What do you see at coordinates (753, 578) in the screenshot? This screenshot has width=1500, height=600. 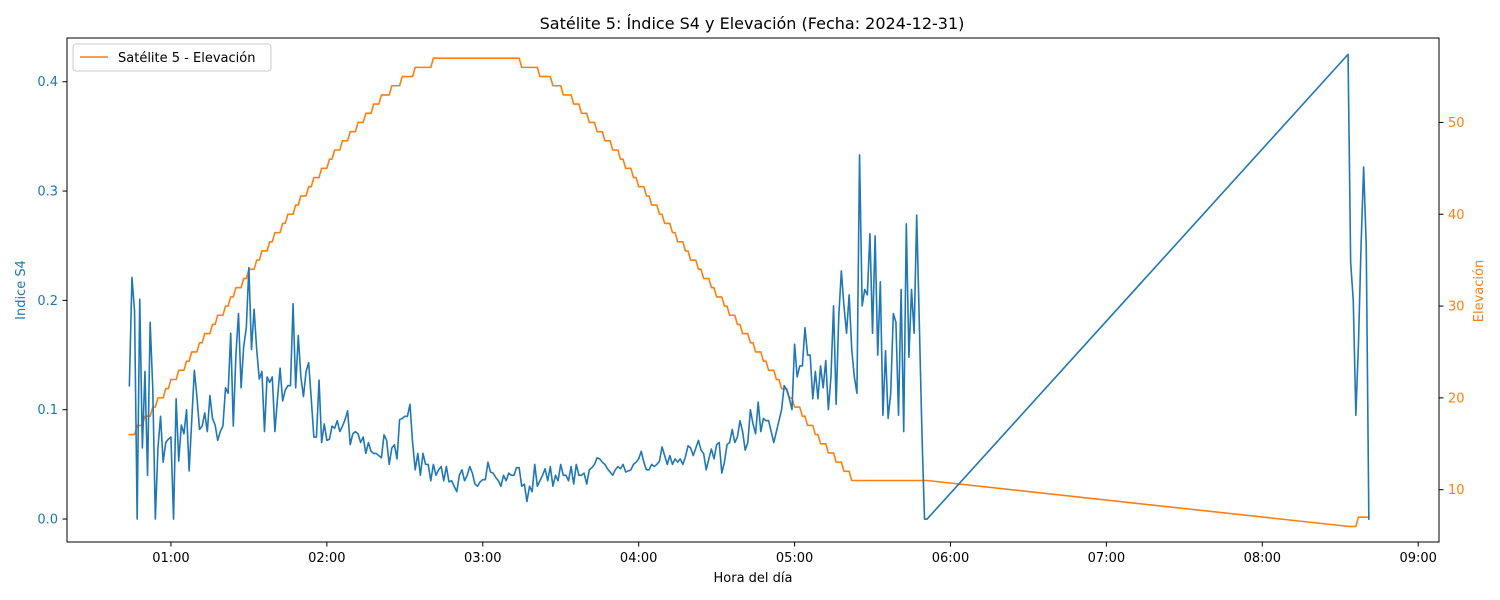 I see `x-axis-label: Hora del día` at bounding box center [753, 578].